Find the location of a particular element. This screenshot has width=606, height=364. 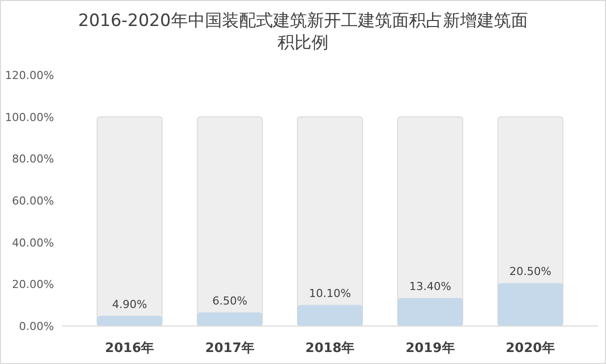

y-tick-label: 120.00% is located at coordinates (29, 75).